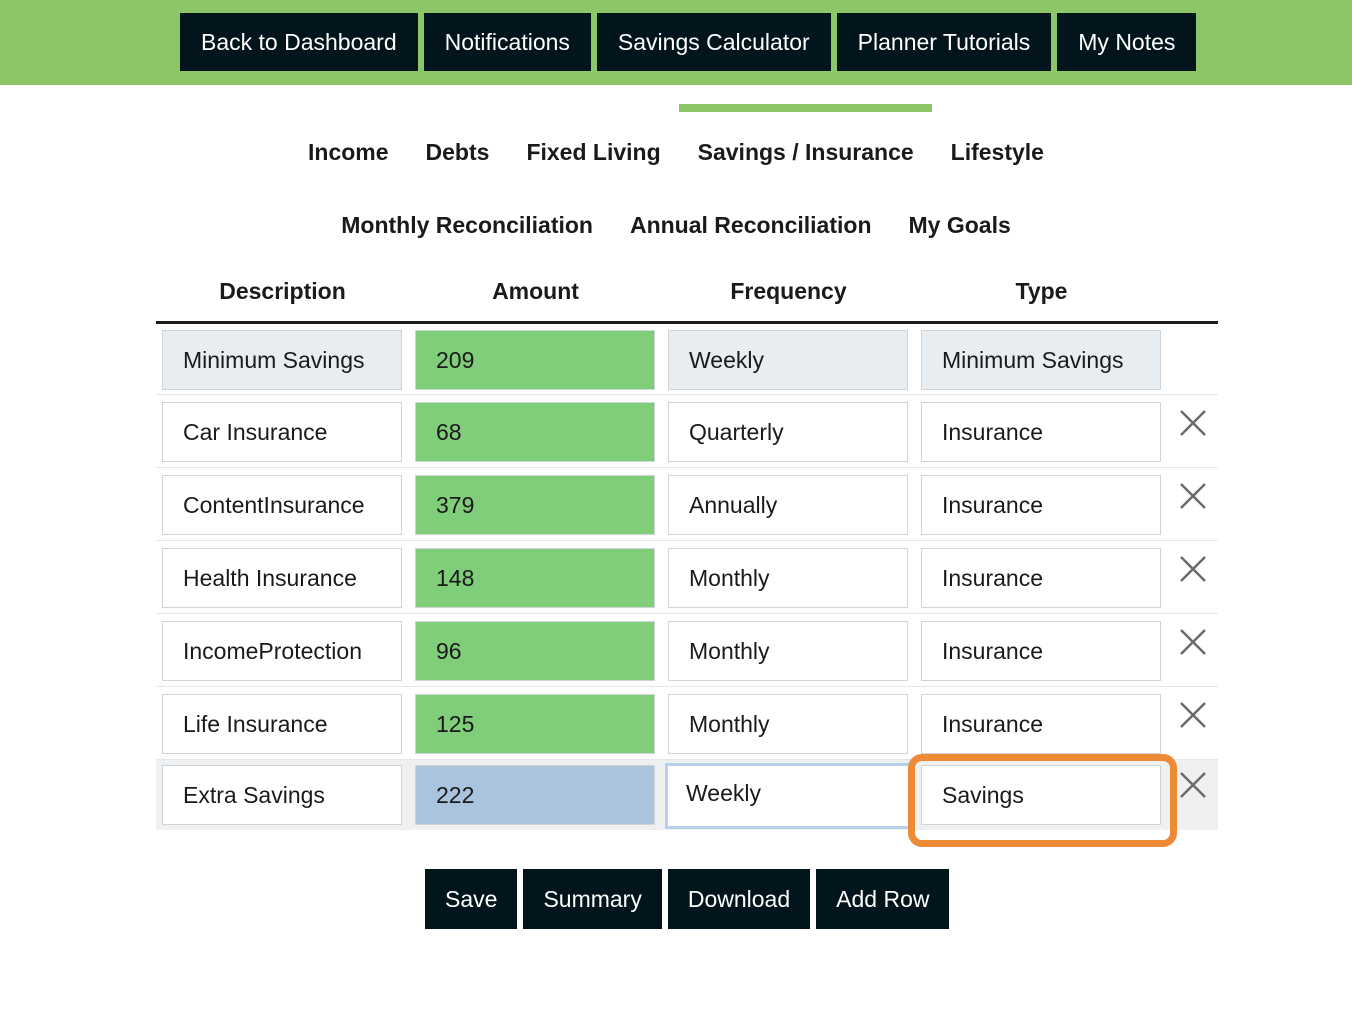  Describe the element at coordinates (806, 135) in the screenshot. I see `tab-savings-insurance: Savings / Insurance` at that location.